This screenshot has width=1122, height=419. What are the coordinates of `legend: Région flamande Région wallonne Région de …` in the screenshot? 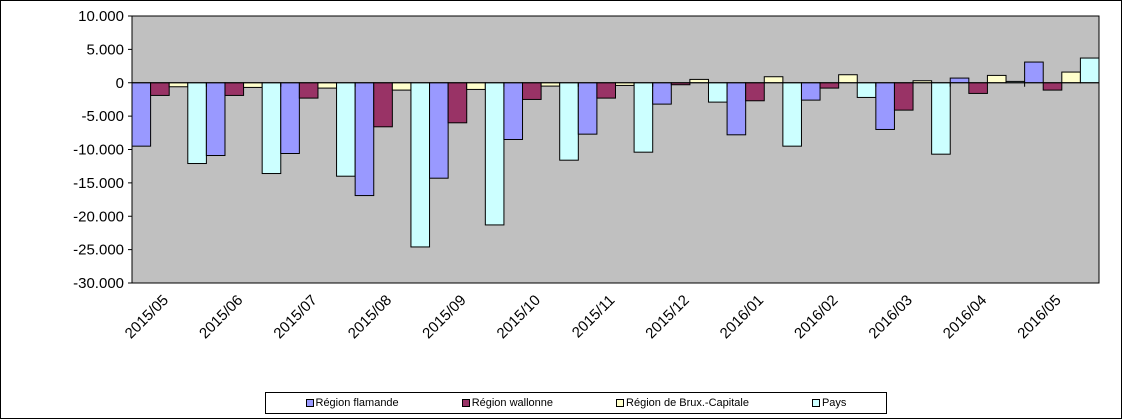 It's located at (576, 403).